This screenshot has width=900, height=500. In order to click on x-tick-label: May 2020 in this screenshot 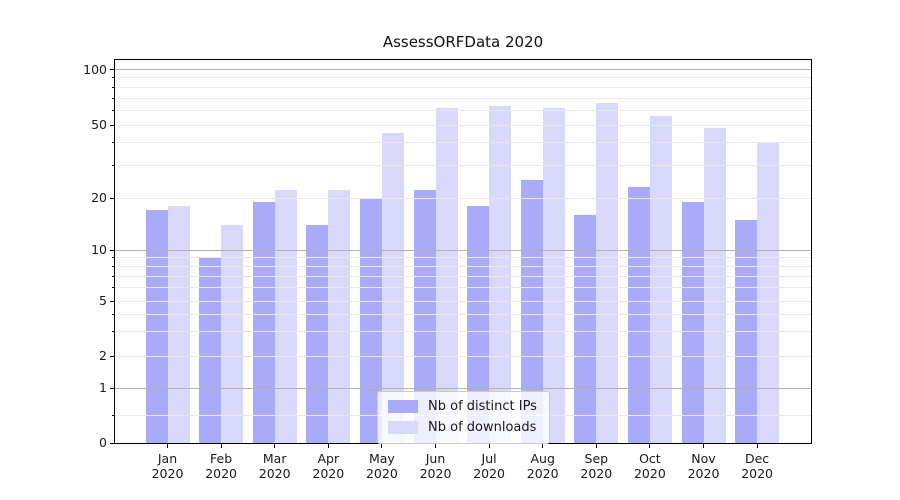, I will do `click(381, 466)`.